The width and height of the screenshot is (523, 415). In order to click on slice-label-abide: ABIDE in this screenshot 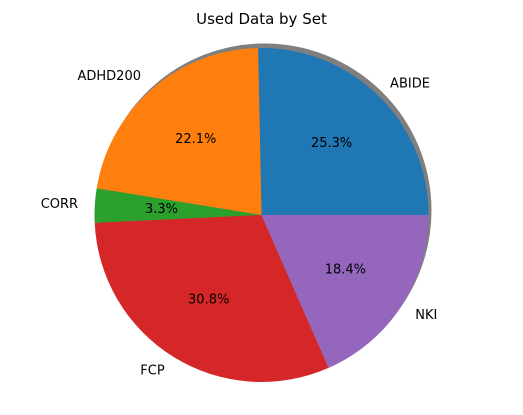, I will do `click(410, 83)`.